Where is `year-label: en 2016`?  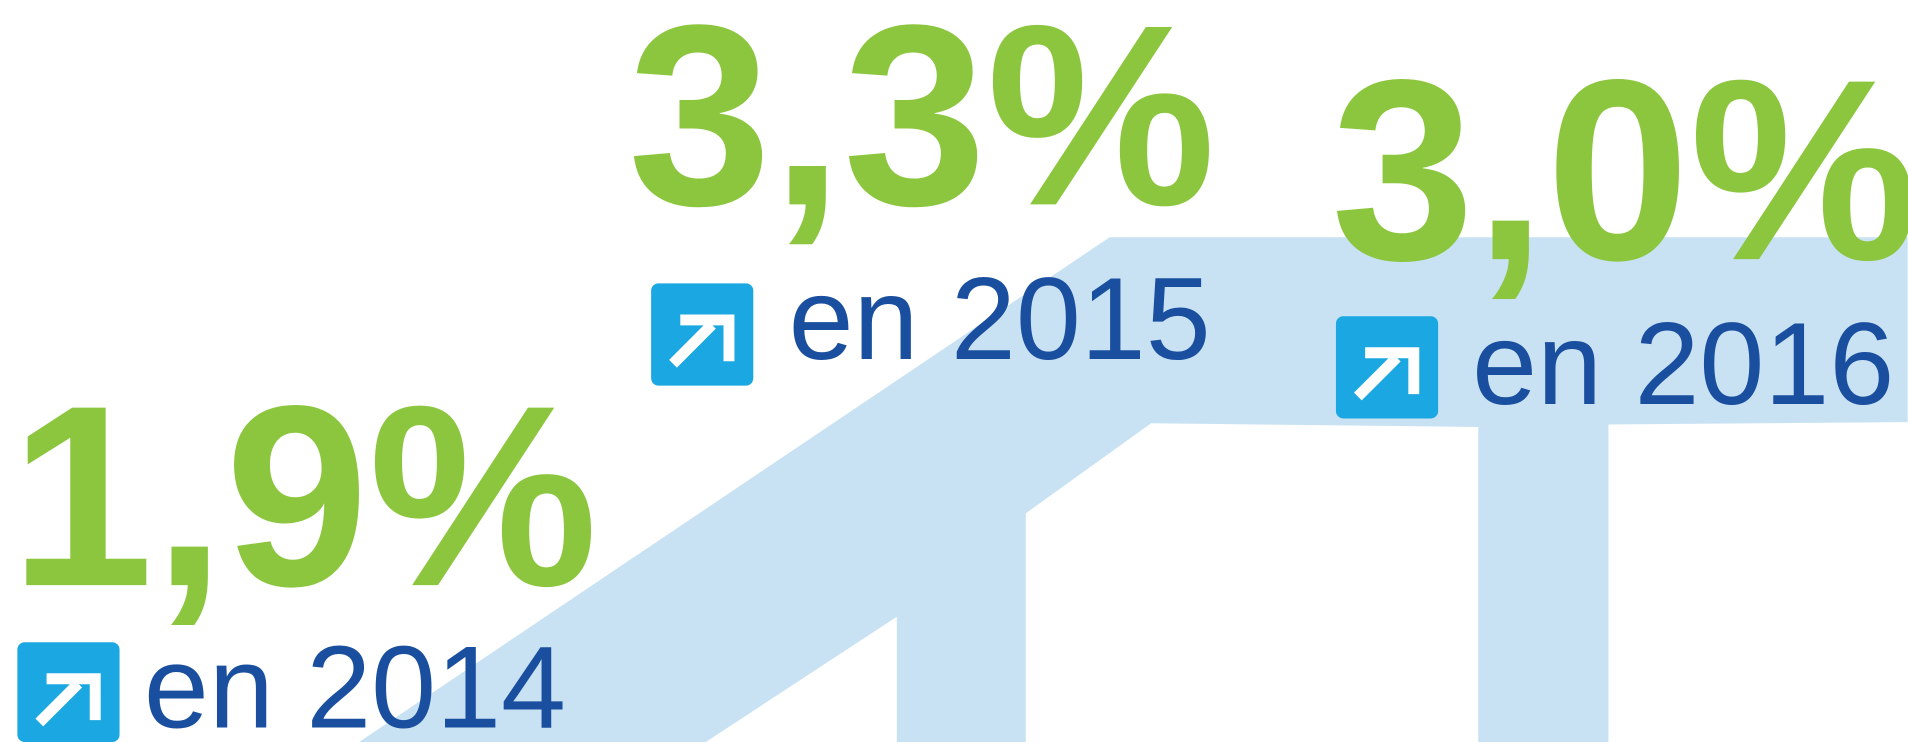
year-label: en 2016 is located at coordinates (1683, 363).